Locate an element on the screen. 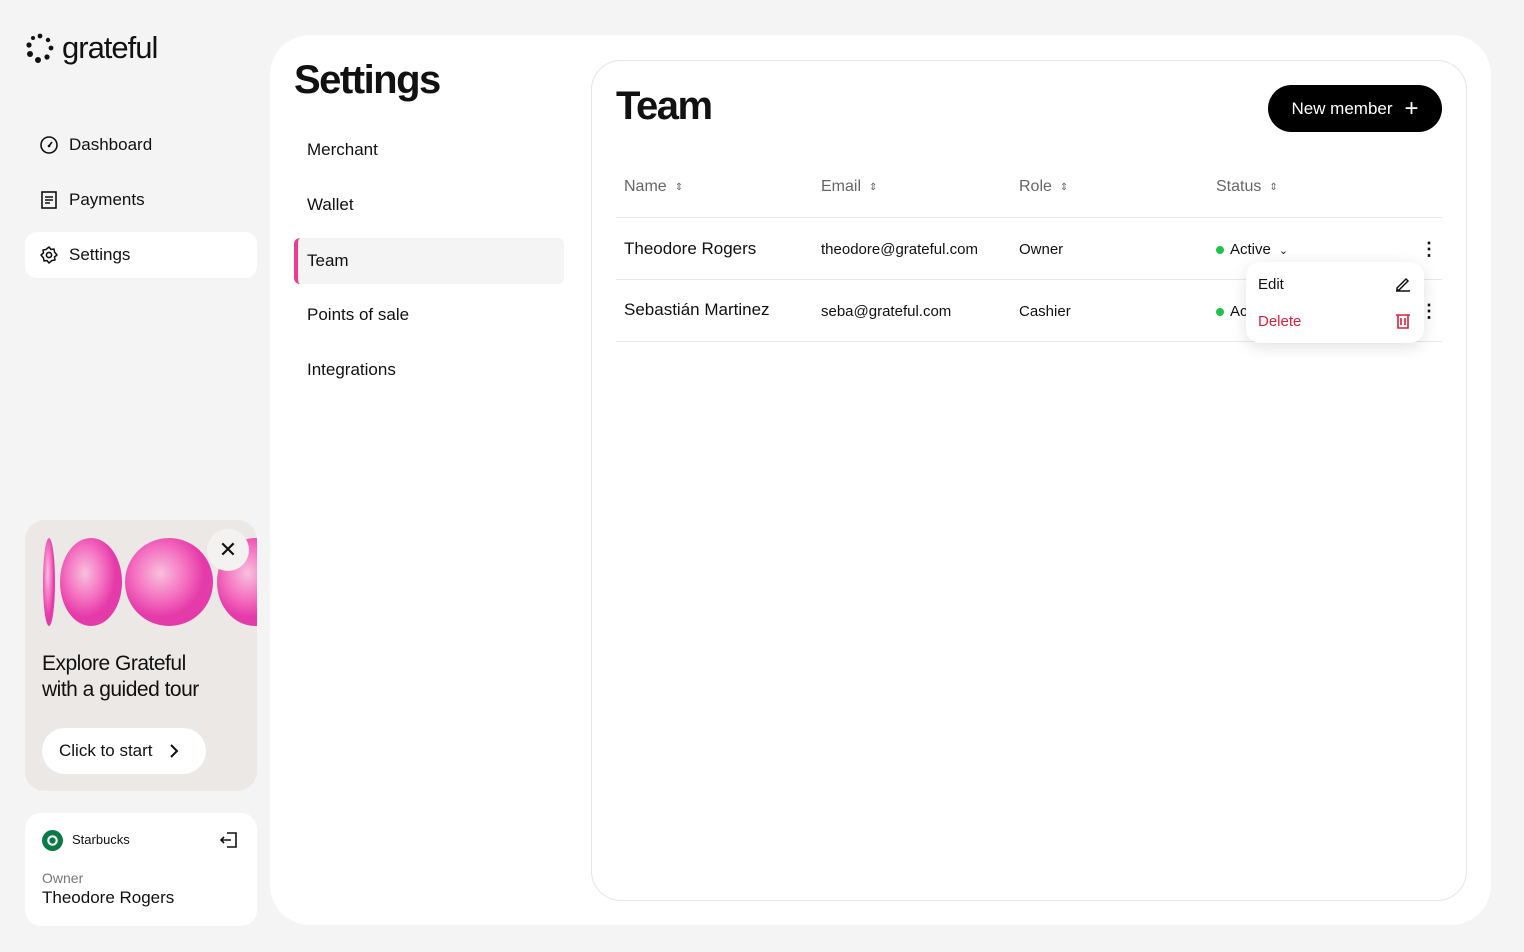 This screenshot has width=1524, height=952. row-actions-menu: Edit Delete is located at coordinates (1335, 302).